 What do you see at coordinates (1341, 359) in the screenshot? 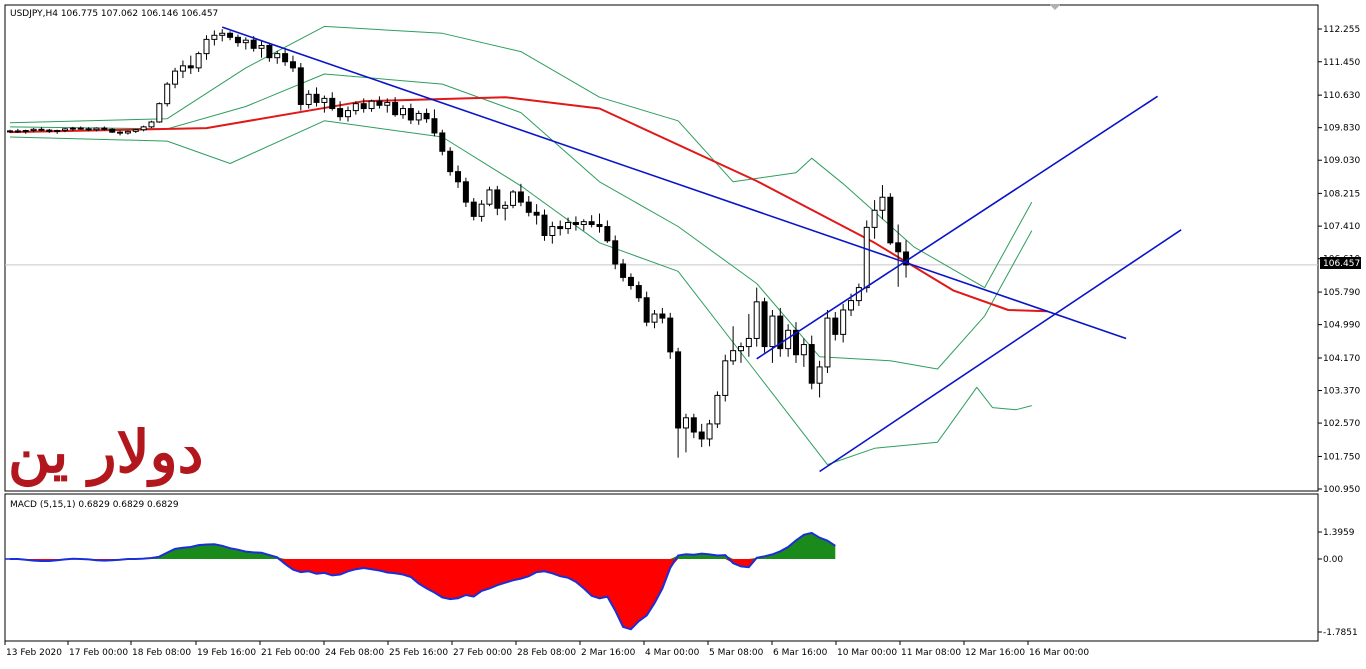
I see `y-tick-label: 104.170` at bounding box center [1341, 359].